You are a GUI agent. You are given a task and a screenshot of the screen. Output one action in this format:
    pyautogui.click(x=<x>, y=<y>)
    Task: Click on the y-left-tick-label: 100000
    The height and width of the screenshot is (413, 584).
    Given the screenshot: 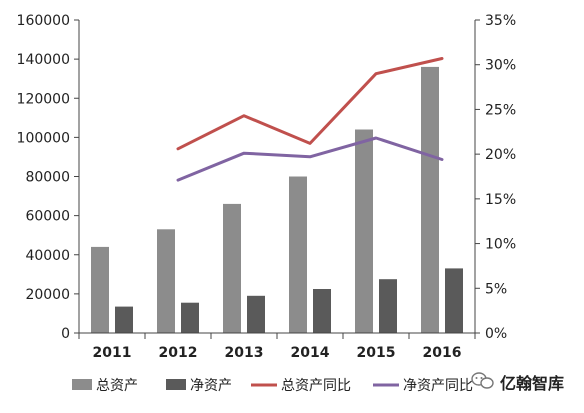 What is the action you would take?
    pyautogui.click(x=43, y=138)
    